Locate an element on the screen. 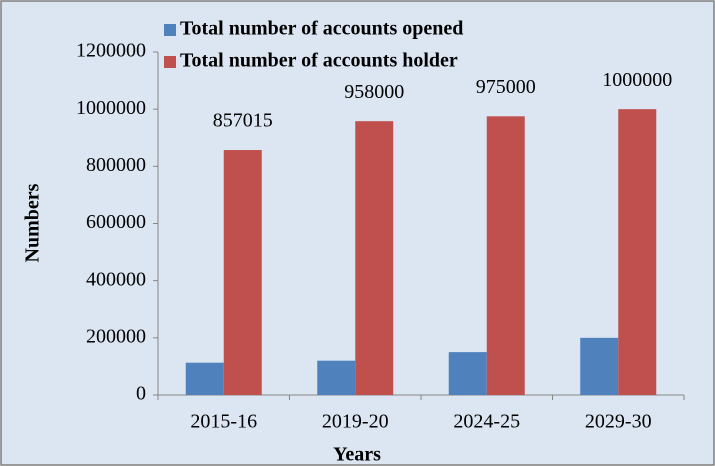  legend-label: Total number of accounts opened is located at coordinates (321, 29).